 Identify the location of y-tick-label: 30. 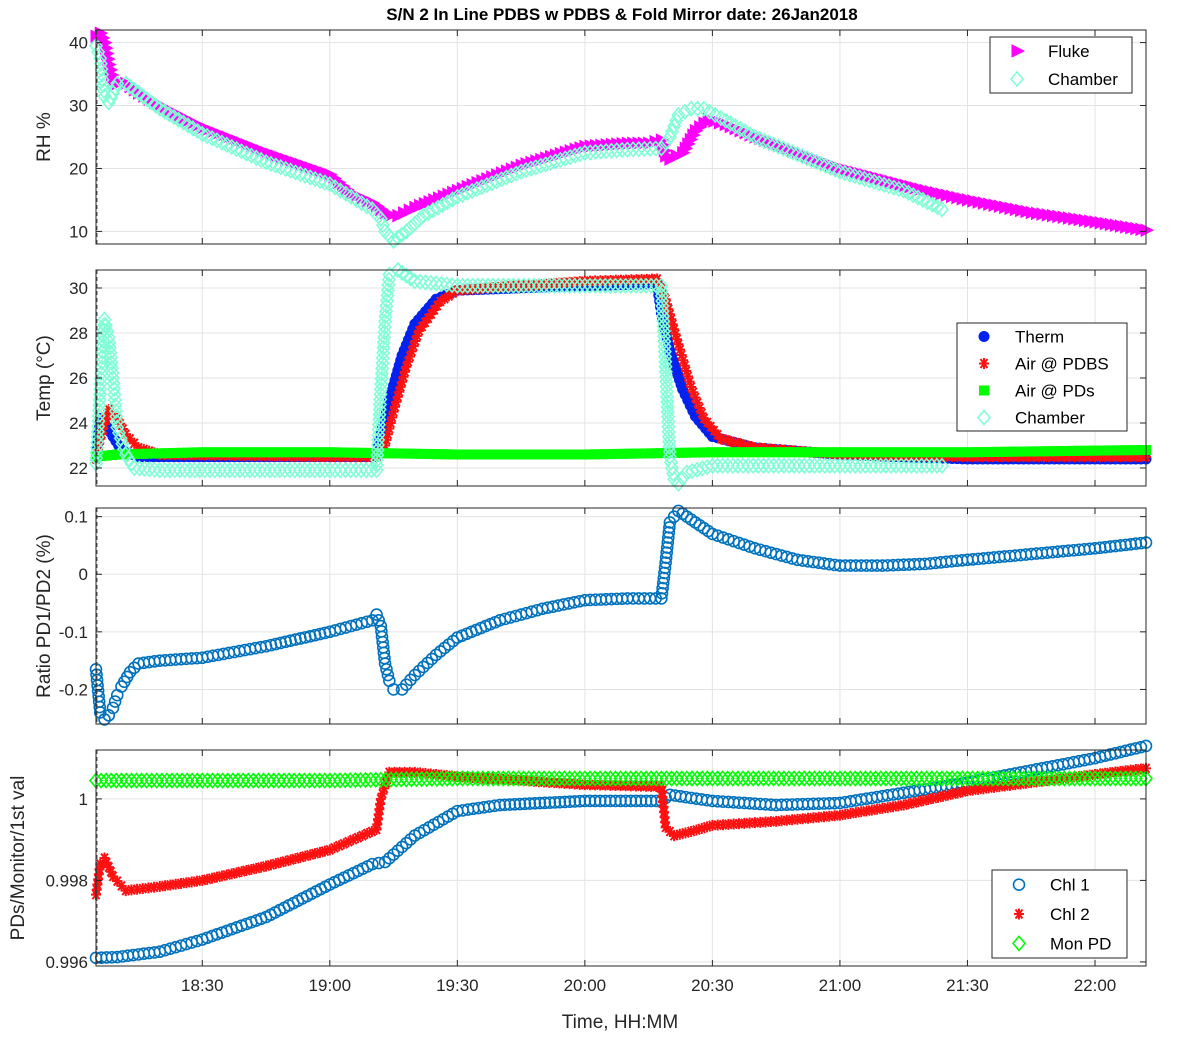
(78, 106).